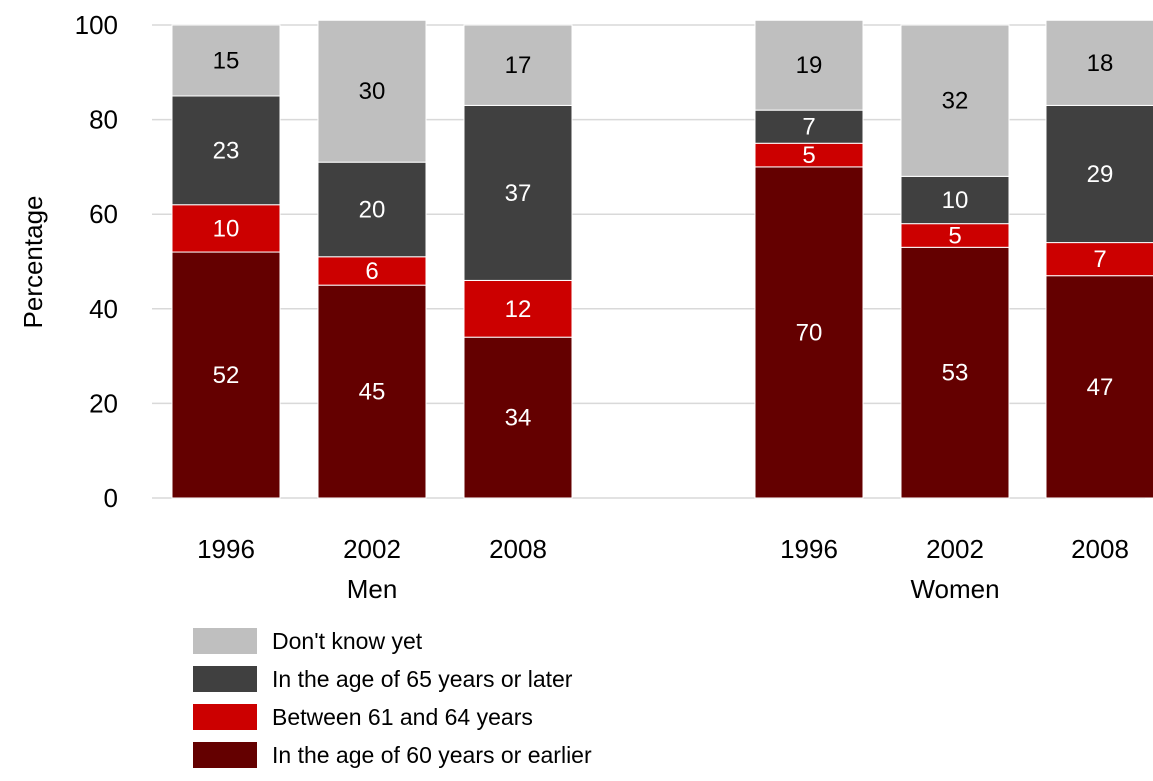  Describe the element at coordinates (96, 261) in the screenshot. I see `y-axis-ticks: 0 20 40 60 80 100` at that location.